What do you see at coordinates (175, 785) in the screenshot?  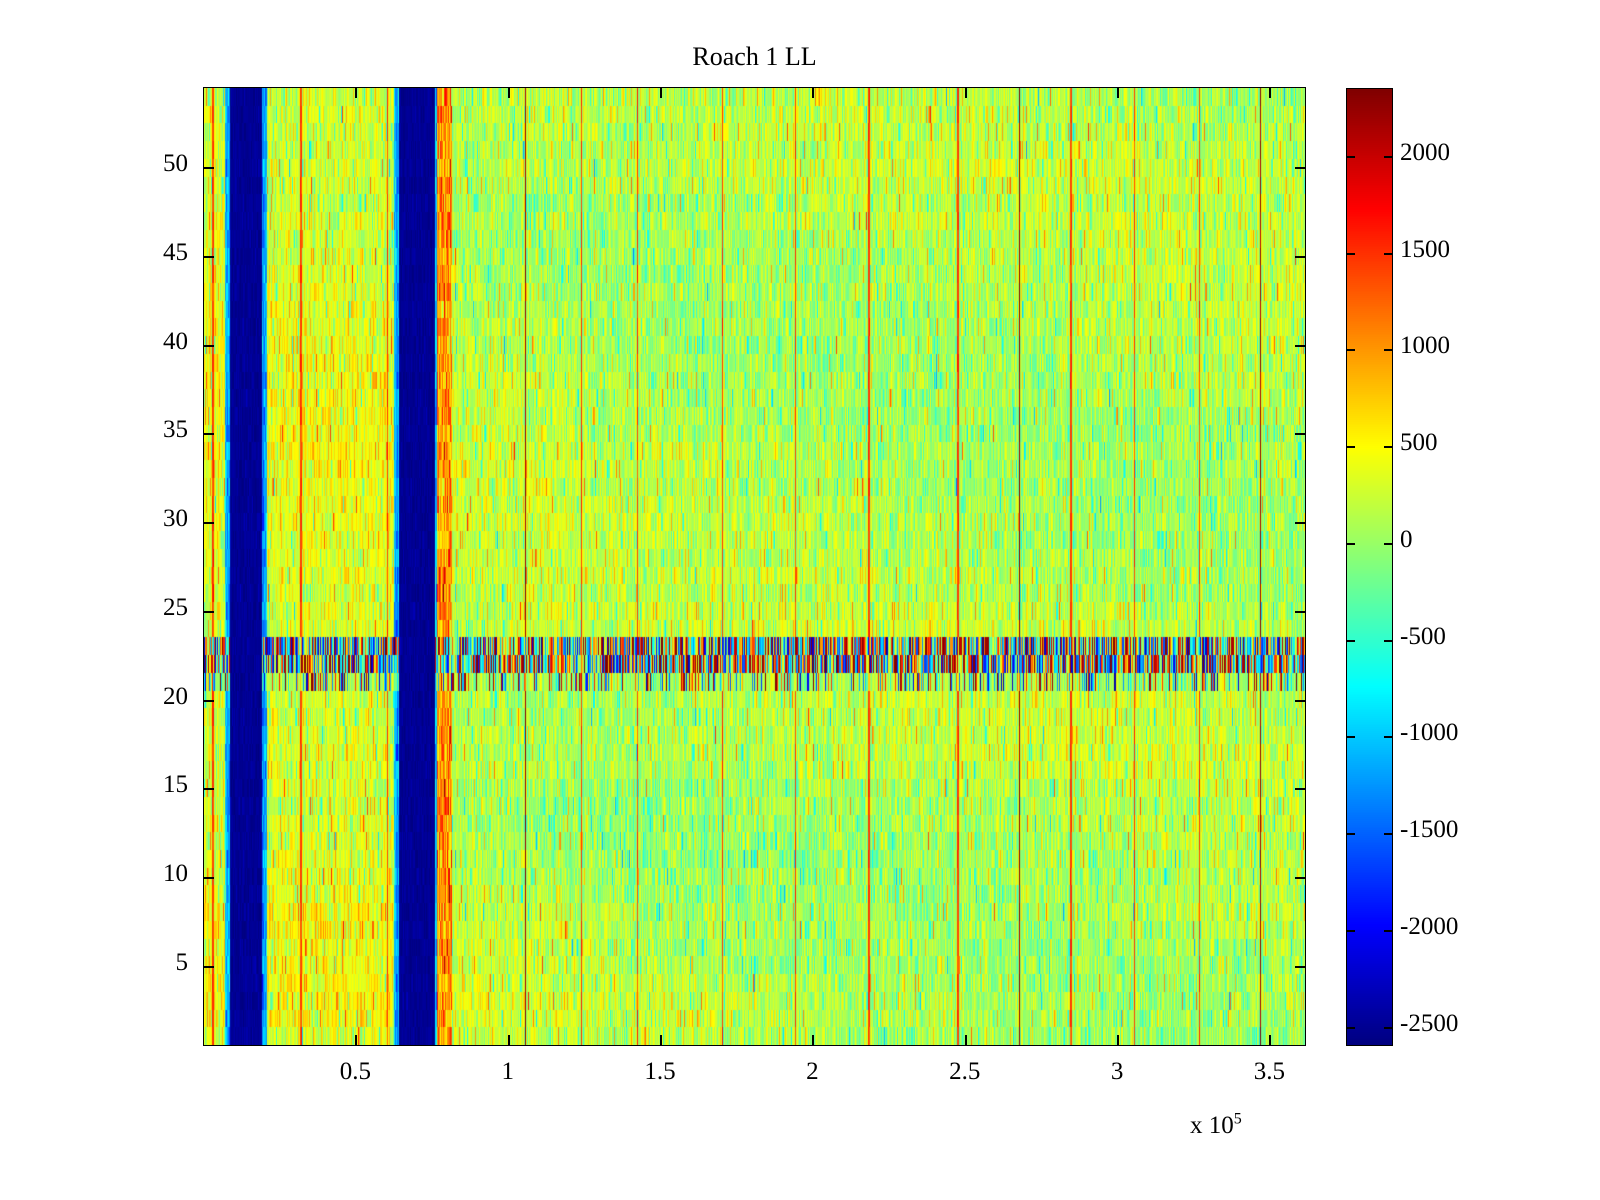 I see `y-axis-tick-label: 15` at bounding box center [175, 785].